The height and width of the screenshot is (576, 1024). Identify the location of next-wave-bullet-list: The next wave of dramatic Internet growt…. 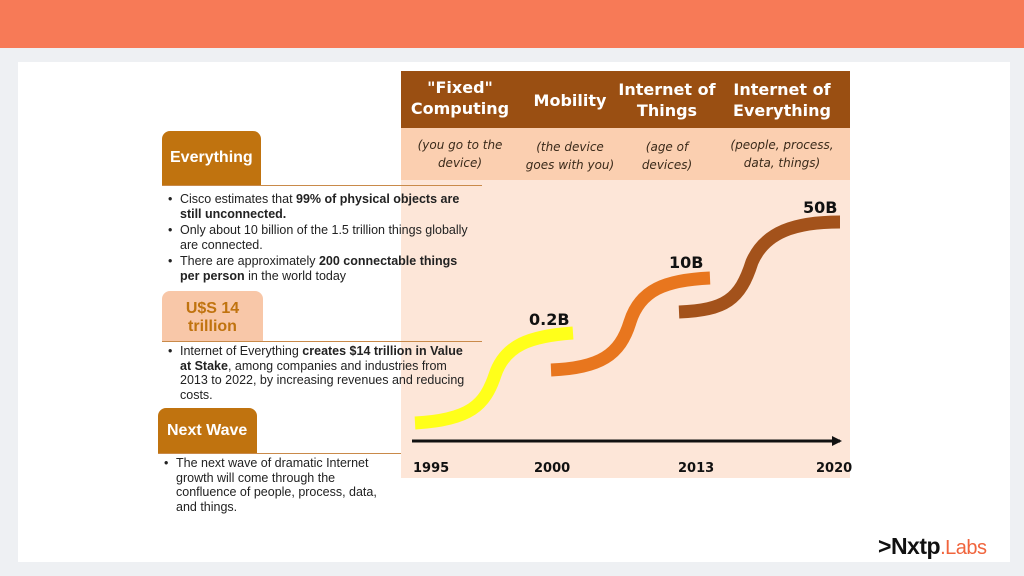
(274, 486).